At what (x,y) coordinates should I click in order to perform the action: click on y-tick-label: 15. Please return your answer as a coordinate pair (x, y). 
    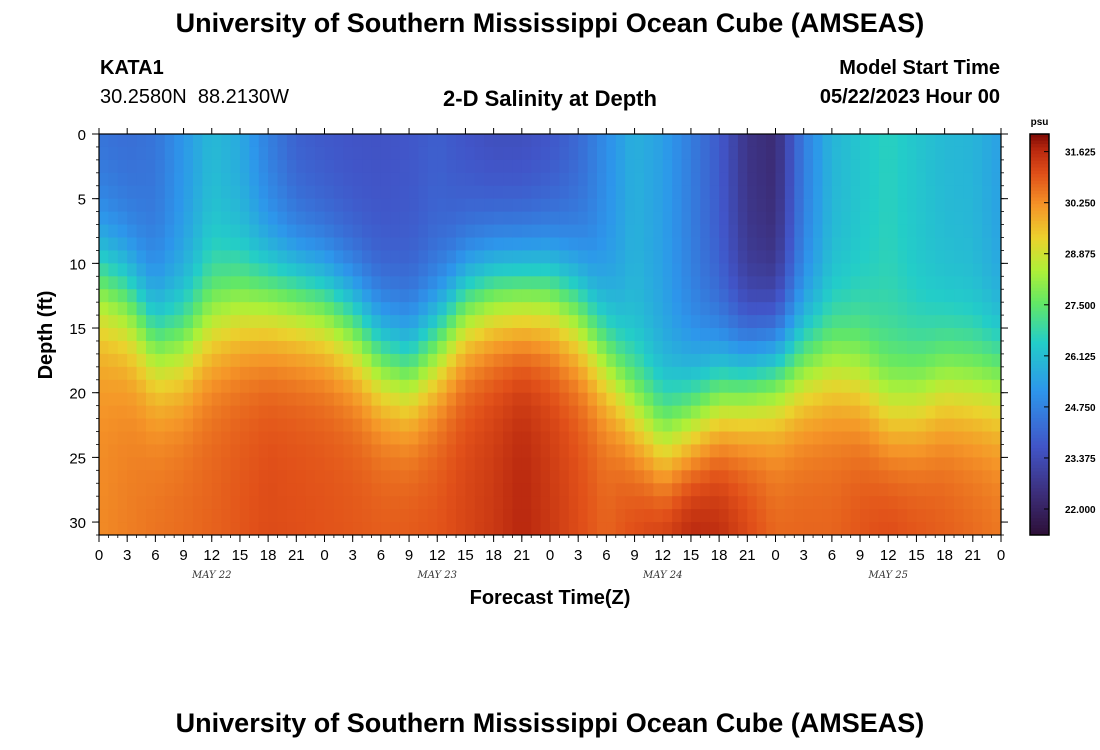
    Looking at the image, I should click on (77, 329).